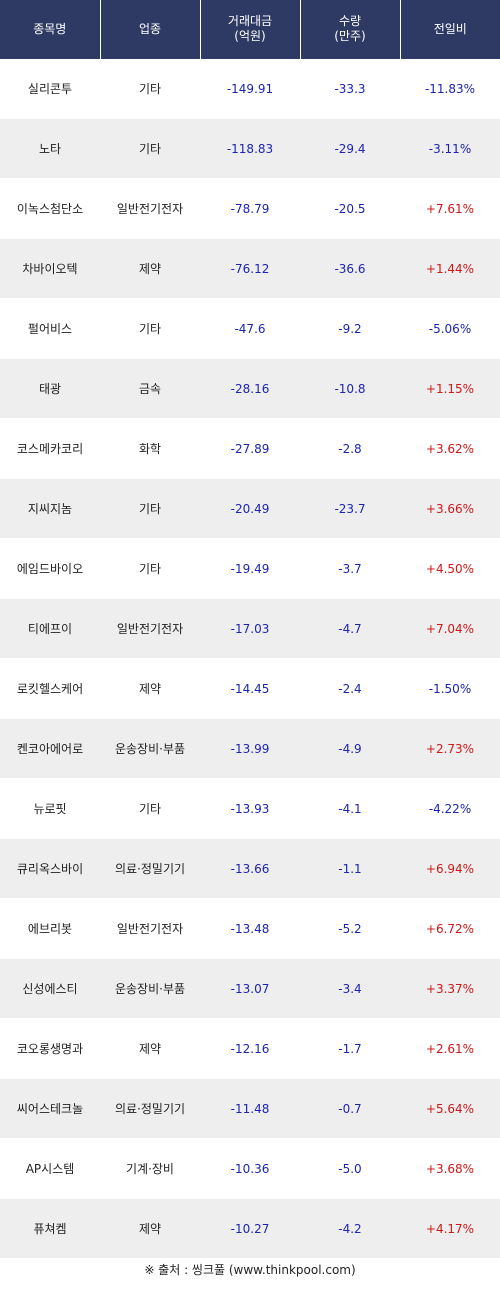 The height and width of the screenshot is (1312, 500). I want to click on cell-stock-name: 씨어스테크놀, so click(50, 1108).